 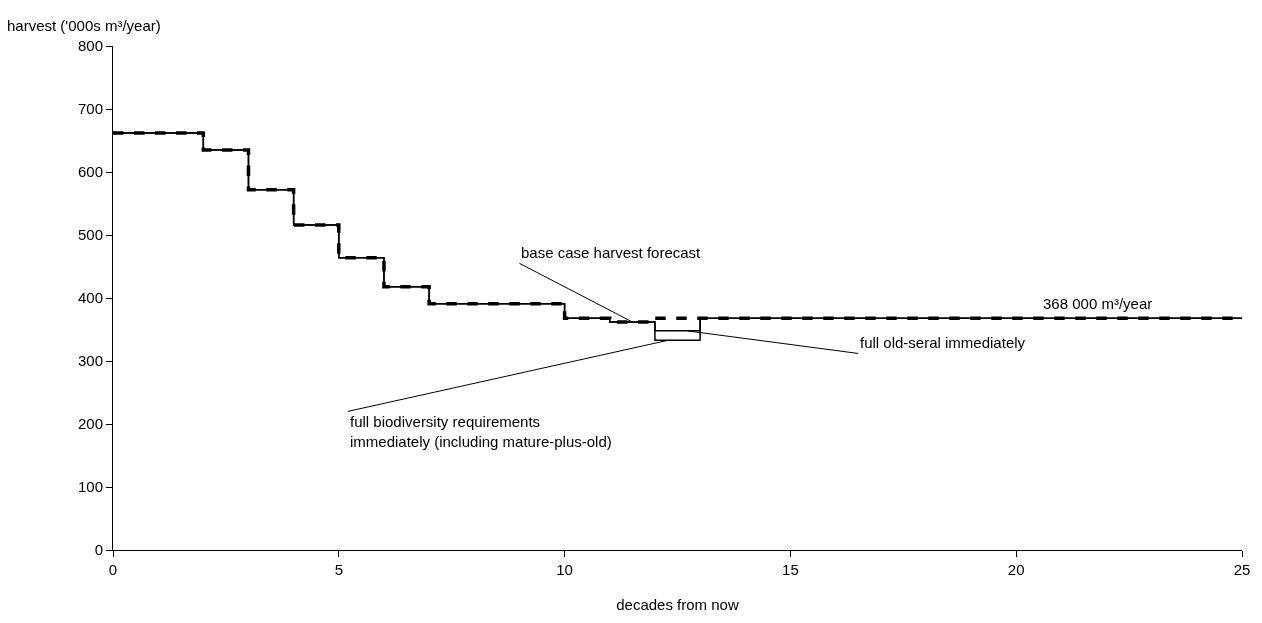 What do you see at coordinates (90, 109) in the screenshot?
I see `y-tick-label: 700` at bounding box center [90, 109].